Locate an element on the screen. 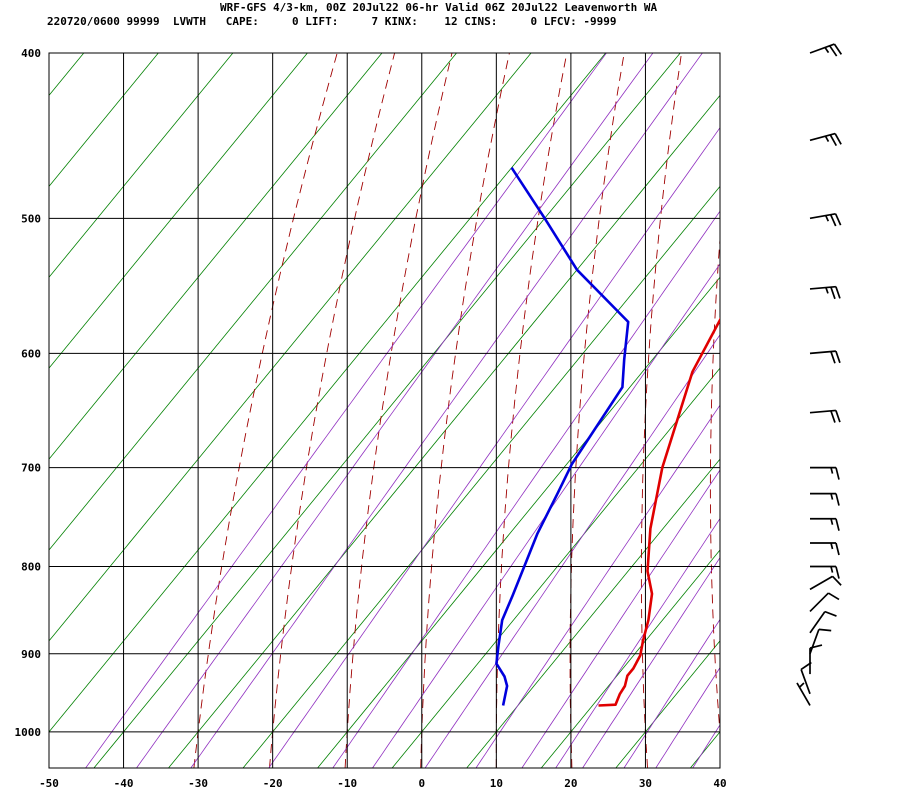  temperature-profile is located at coordinates (659, 512).